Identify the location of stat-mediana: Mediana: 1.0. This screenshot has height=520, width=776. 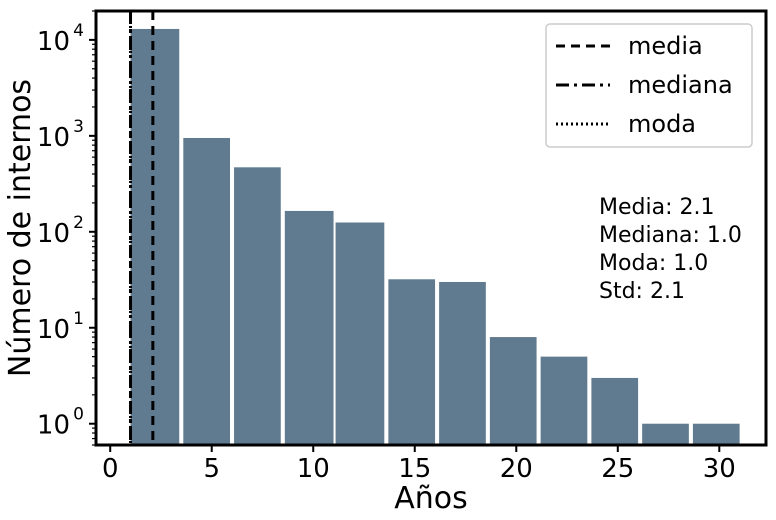
(670, 235).